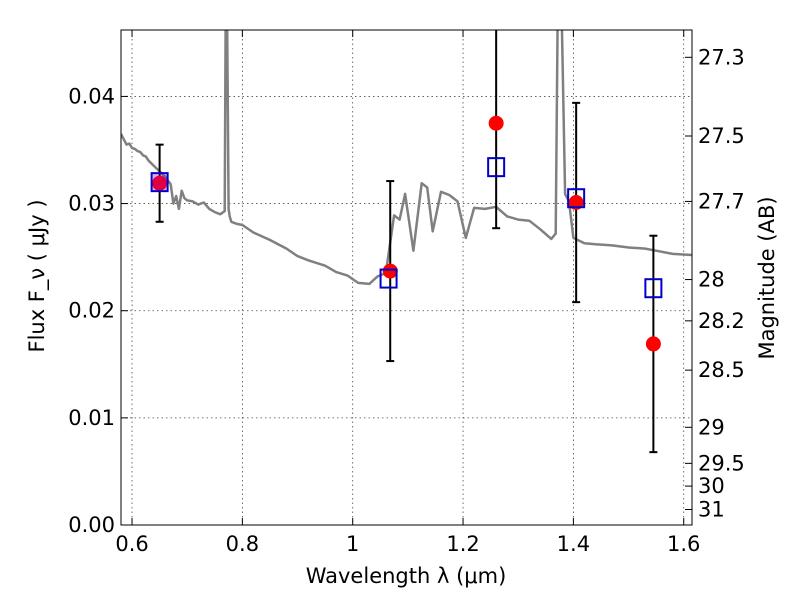  I want to click on mag-tick-label: 28.2, so click(721, 321).